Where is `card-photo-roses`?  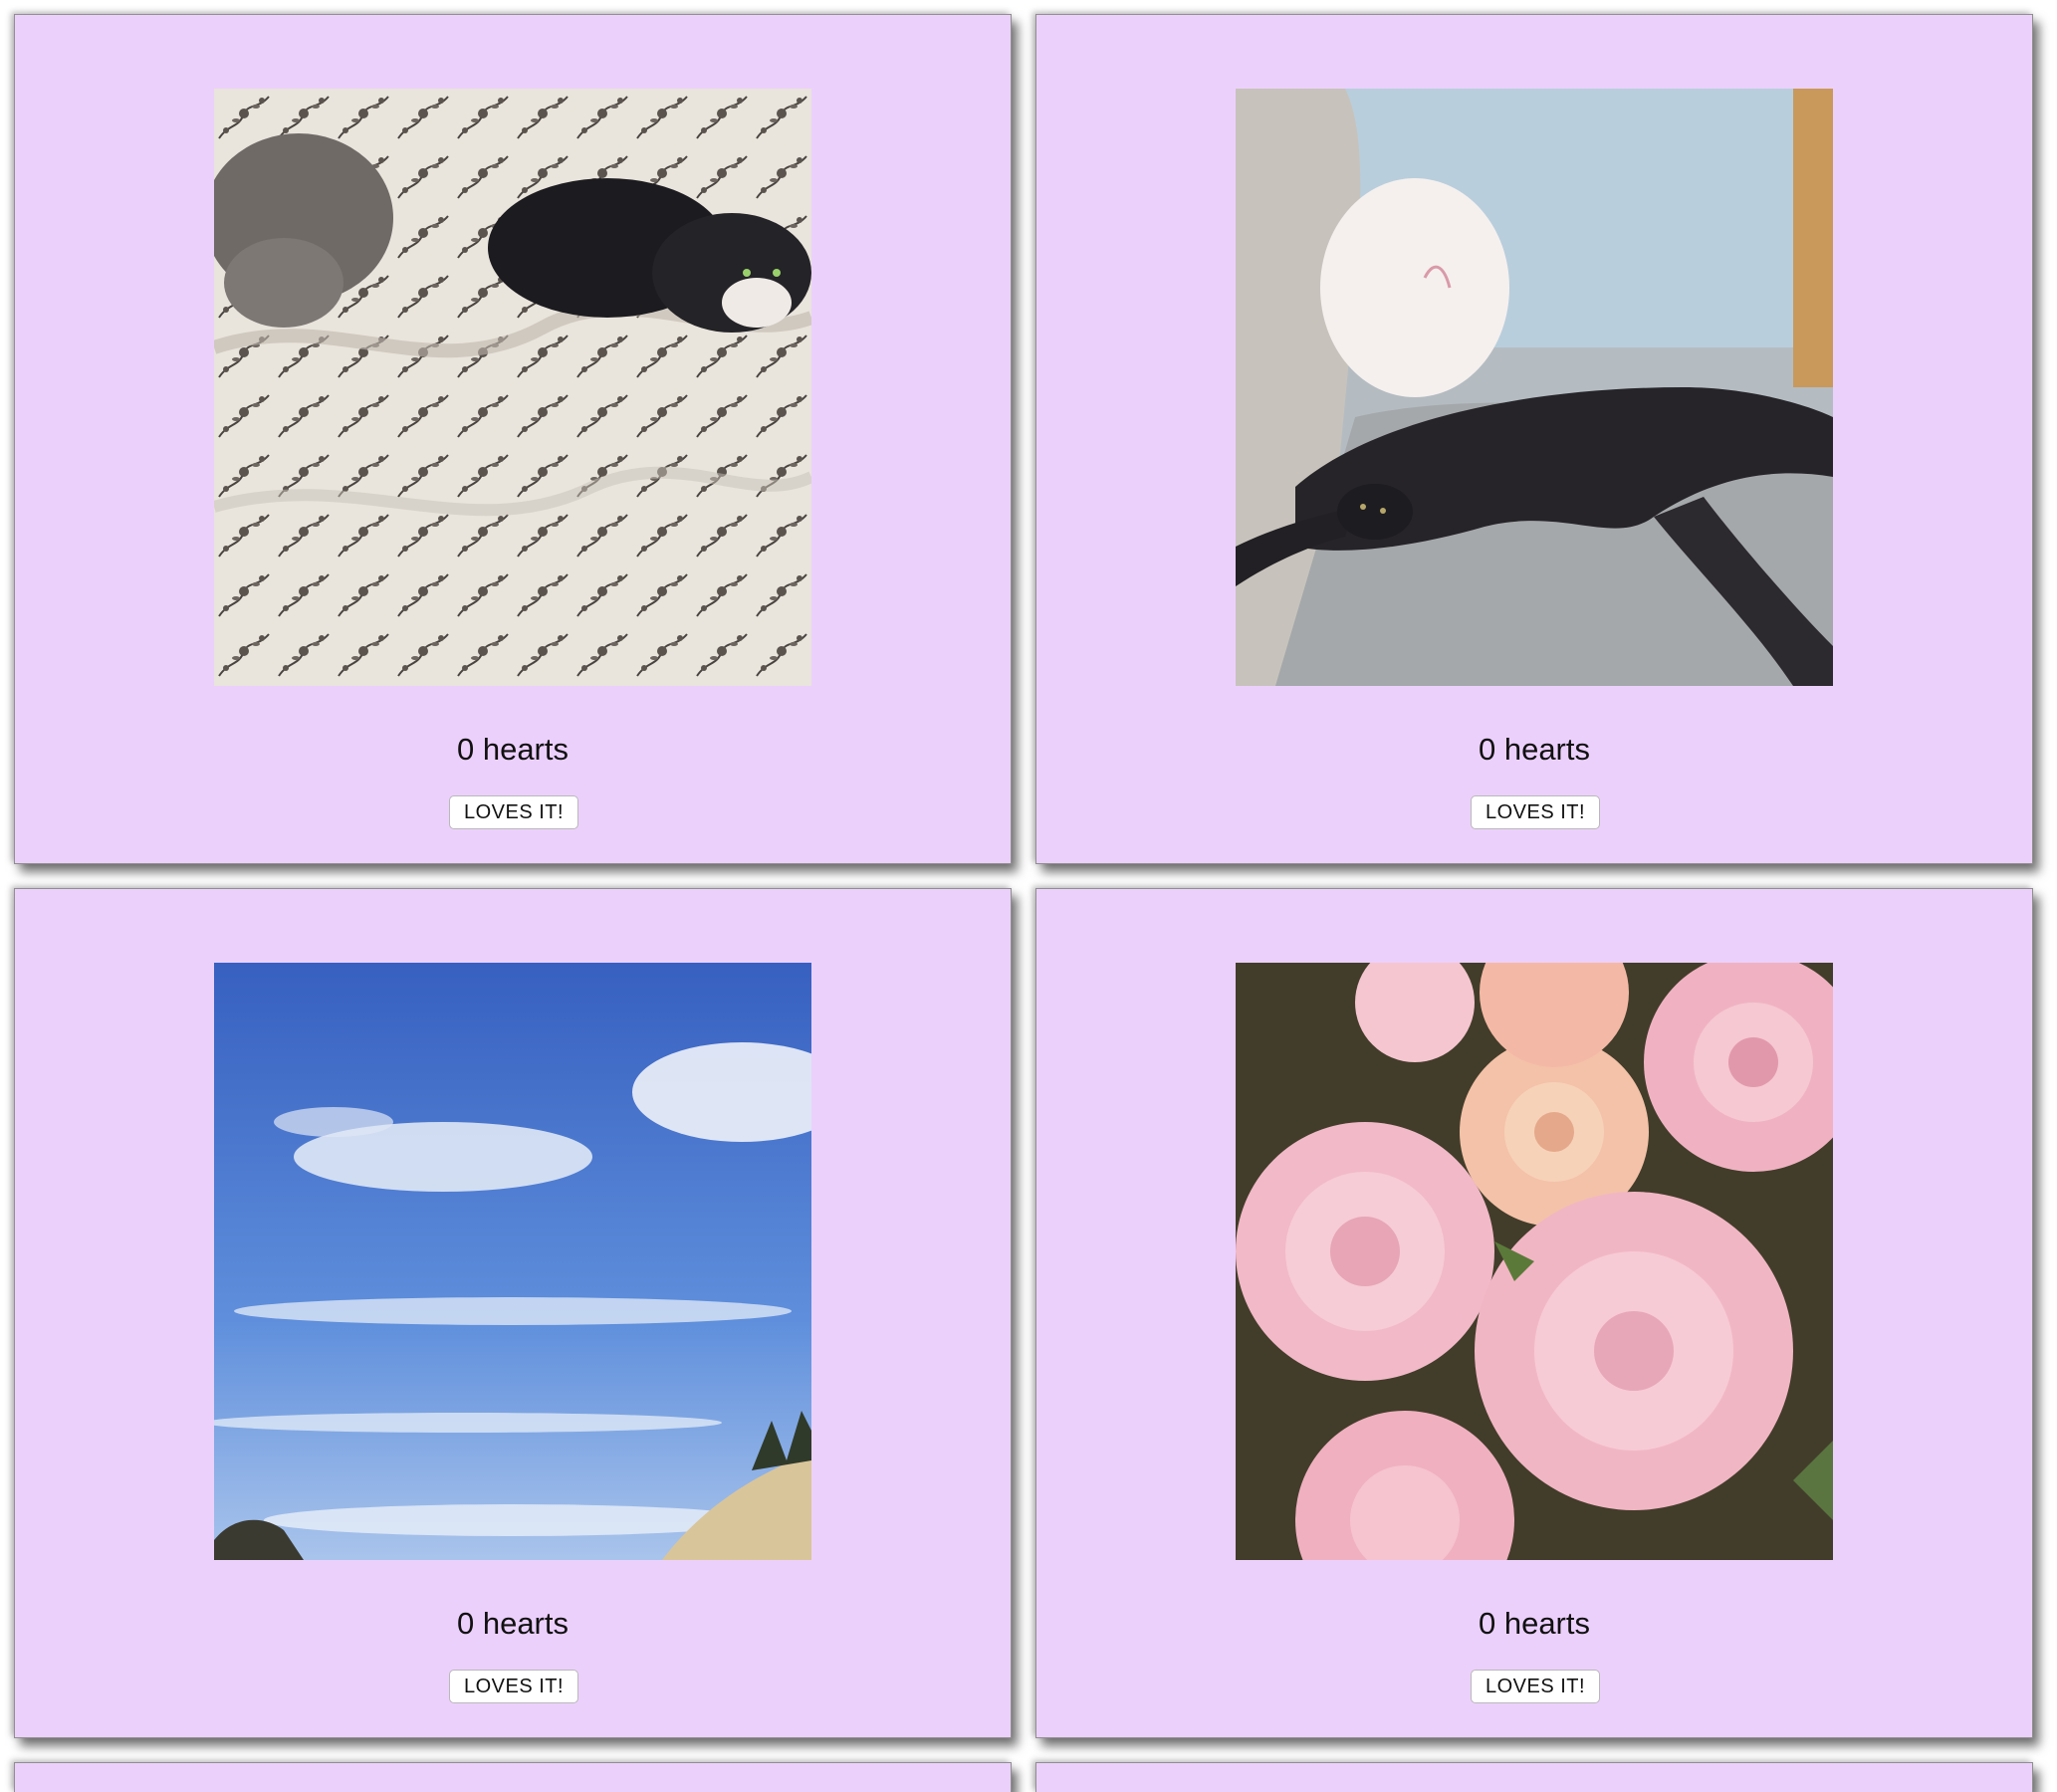
card-photo-roses is located at coordinates (1534, 1261).